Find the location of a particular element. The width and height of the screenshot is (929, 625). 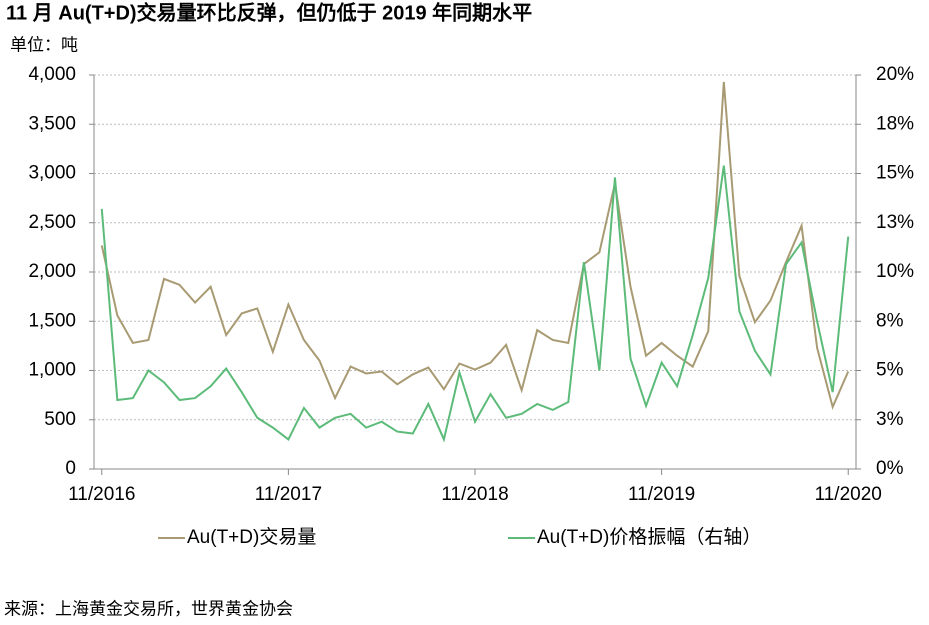

y2-tick-label: 0% is located at coordinates (890, 468).